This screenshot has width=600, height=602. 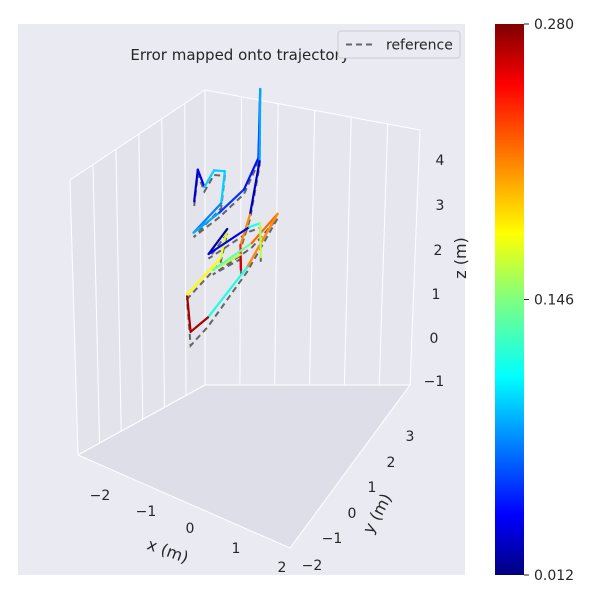 What do you see at coordinates (554, 576) in the screenshot?
I see `colorbar-min-label: 0.012` at bounding box center [554, 576].